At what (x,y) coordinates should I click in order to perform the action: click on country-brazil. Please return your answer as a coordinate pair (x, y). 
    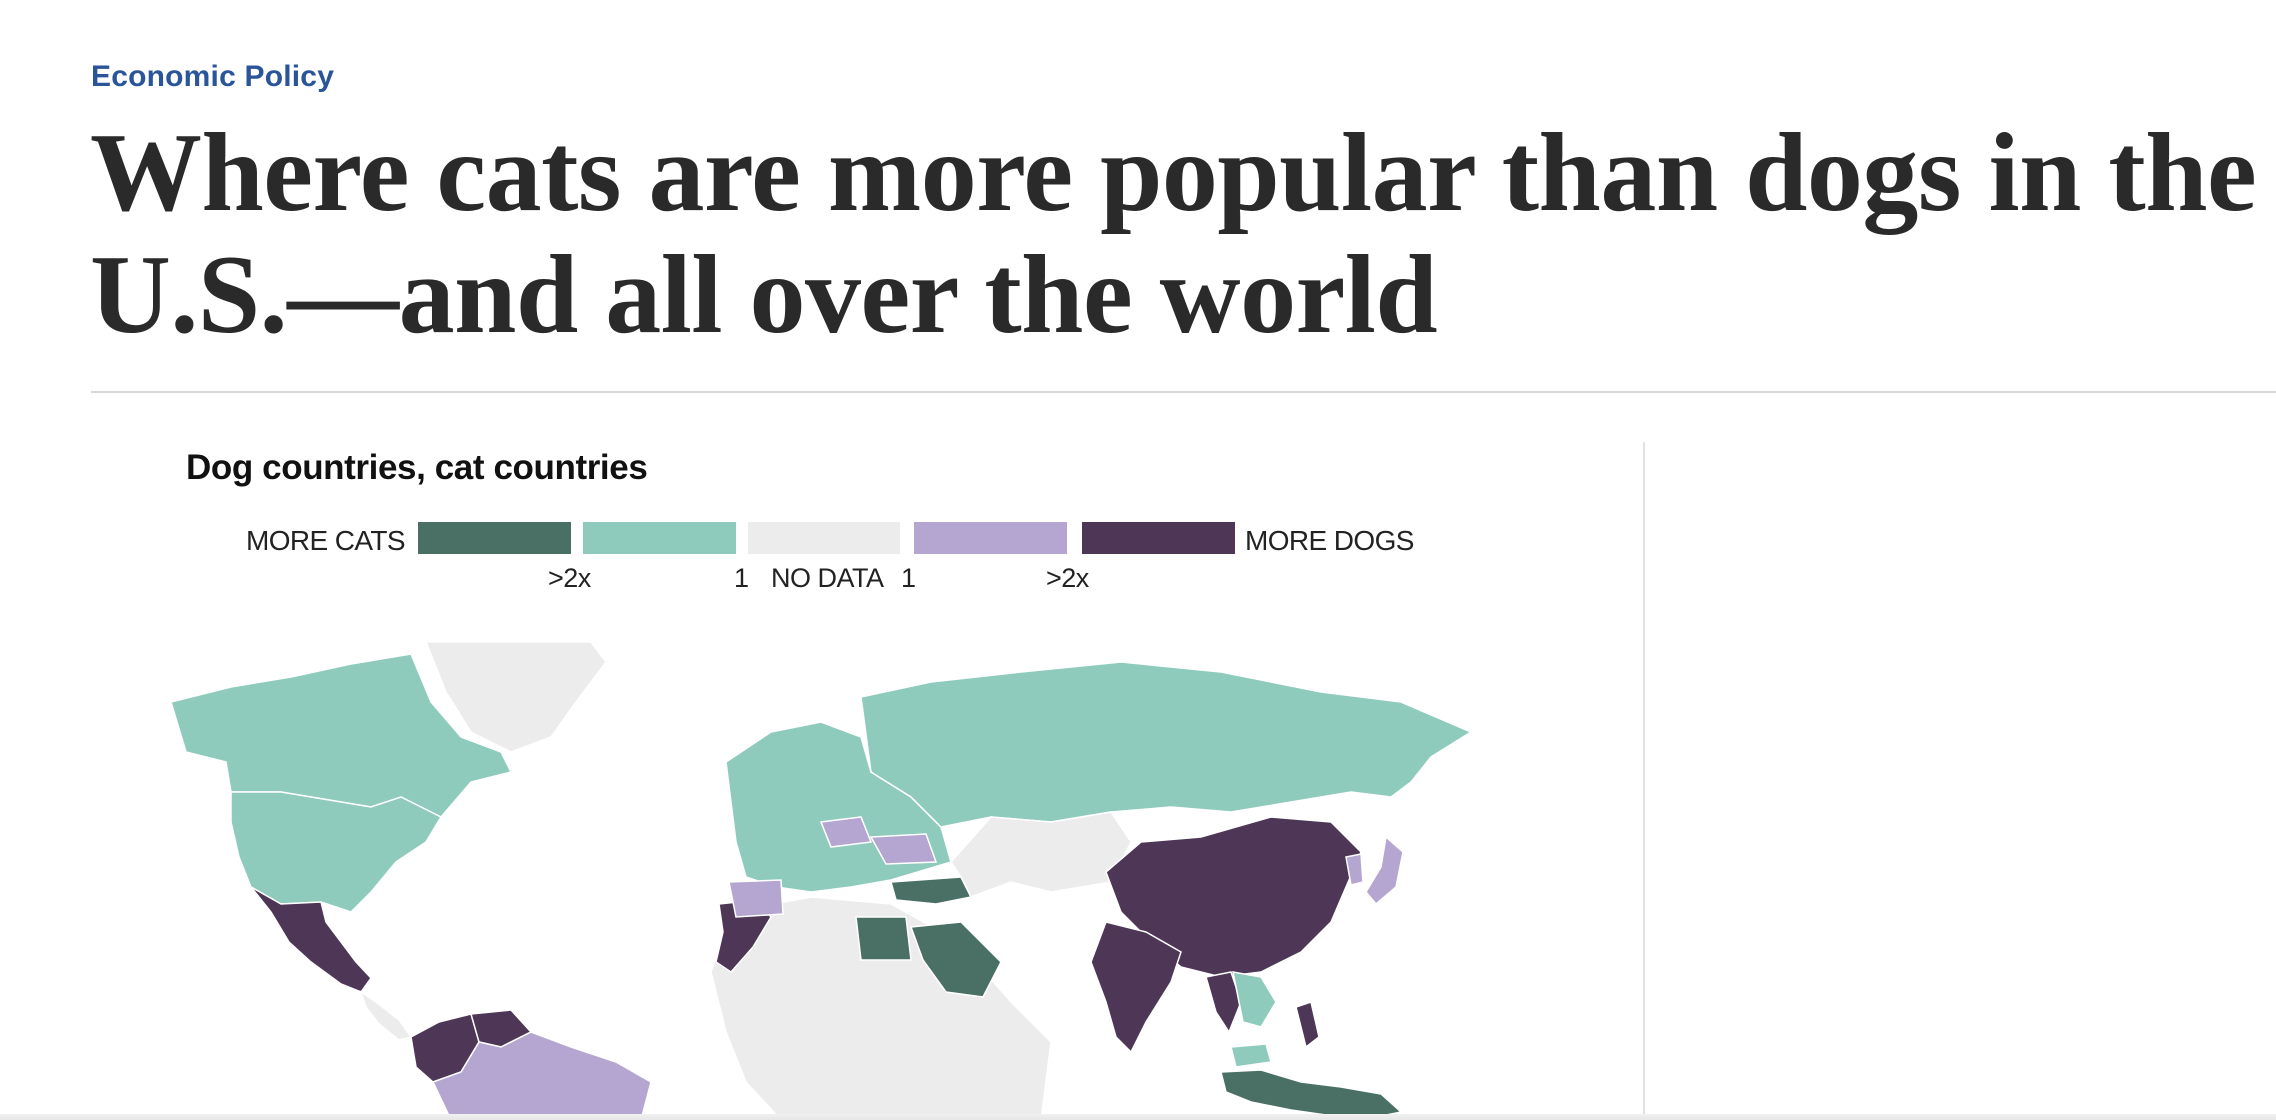
    Looking at the image, I should click on (541, 1075).